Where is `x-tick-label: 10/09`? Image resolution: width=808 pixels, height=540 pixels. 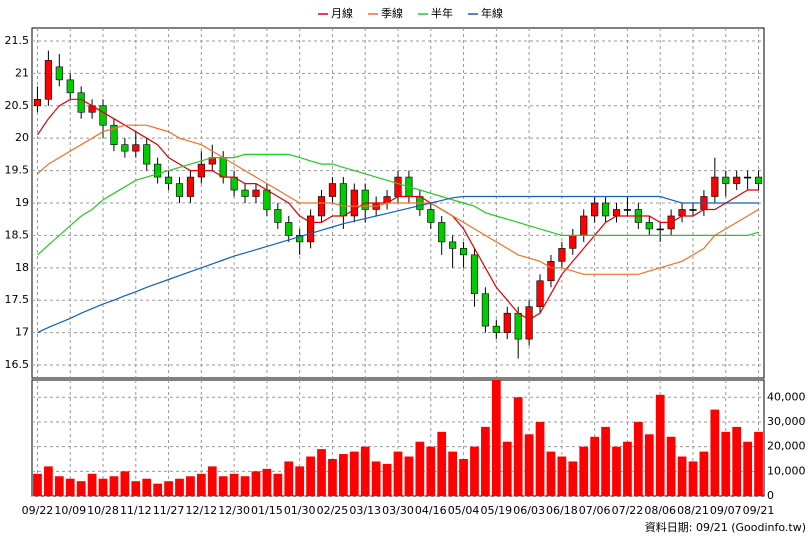 x-tick-label: 10/09 is located at coordinates (70, 510).